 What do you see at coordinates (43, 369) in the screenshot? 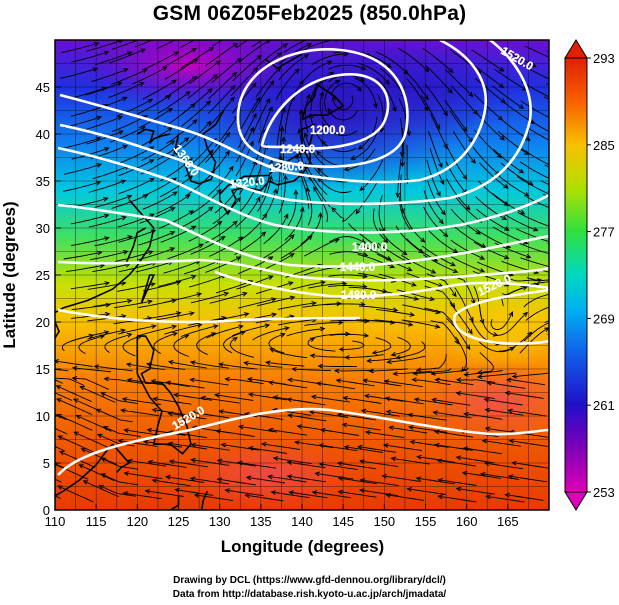
I see `y-tick-label: 15` at bounding box center [43, 369].